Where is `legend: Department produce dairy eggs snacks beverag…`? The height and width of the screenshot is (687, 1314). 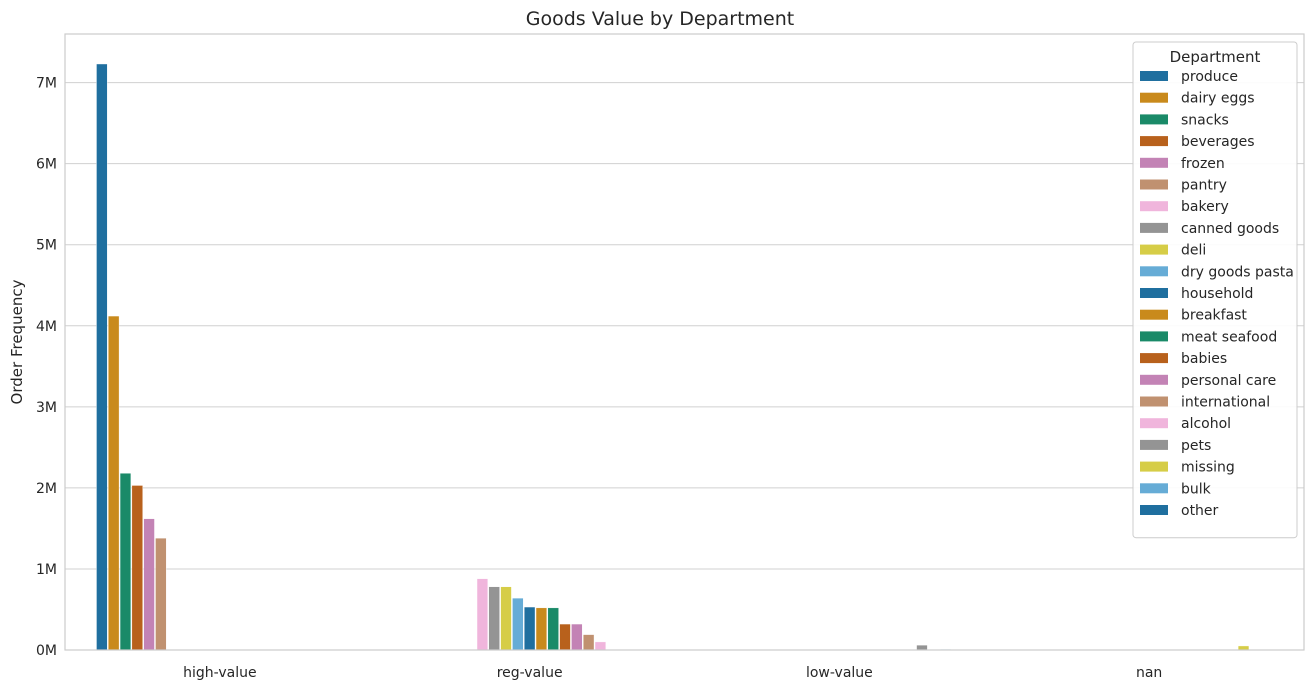 legend: Department produce dairy eggs snacks beverag… is located at coordinates (1215, 290).